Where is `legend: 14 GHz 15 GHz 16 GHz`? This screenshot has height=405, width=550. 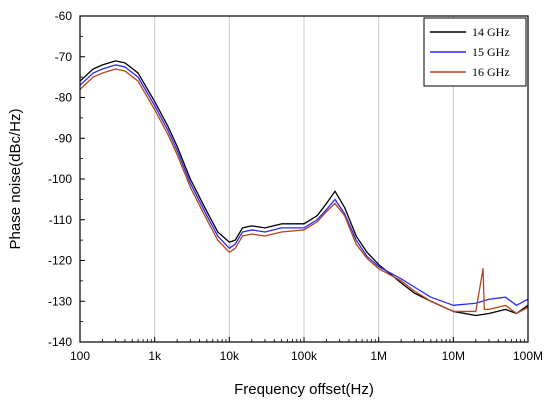 legend: 14 GHz 15 GHz 16 GHz is located at coordinates (475, 52).